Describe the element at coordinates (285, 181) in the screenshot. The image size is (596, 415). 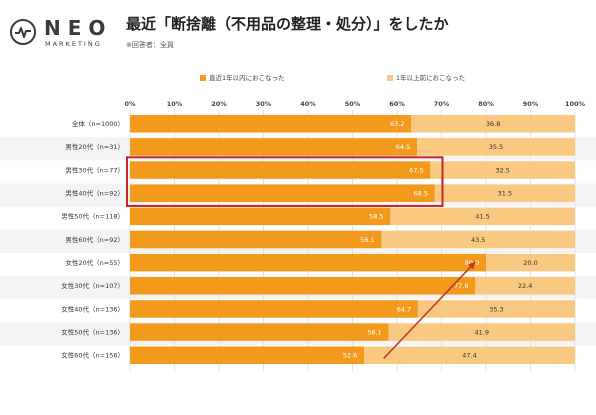
I see `highlight-box` at that location.